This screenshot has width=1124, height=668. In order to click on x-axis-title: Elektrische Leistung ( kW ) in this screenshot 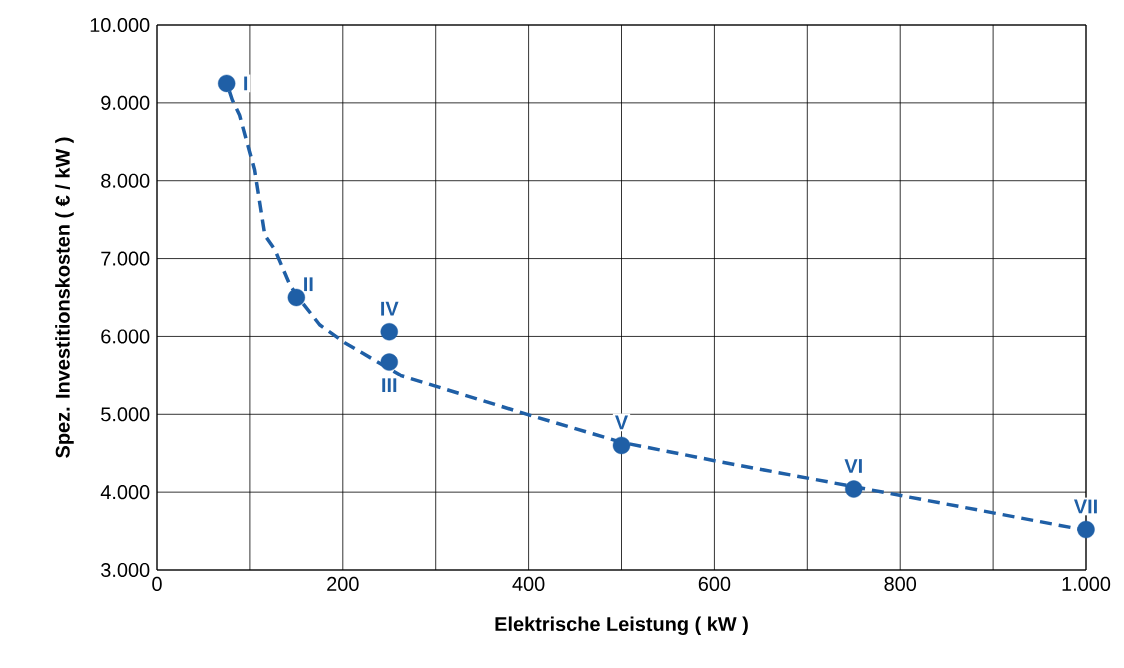, I will do `click(621, 626)`.